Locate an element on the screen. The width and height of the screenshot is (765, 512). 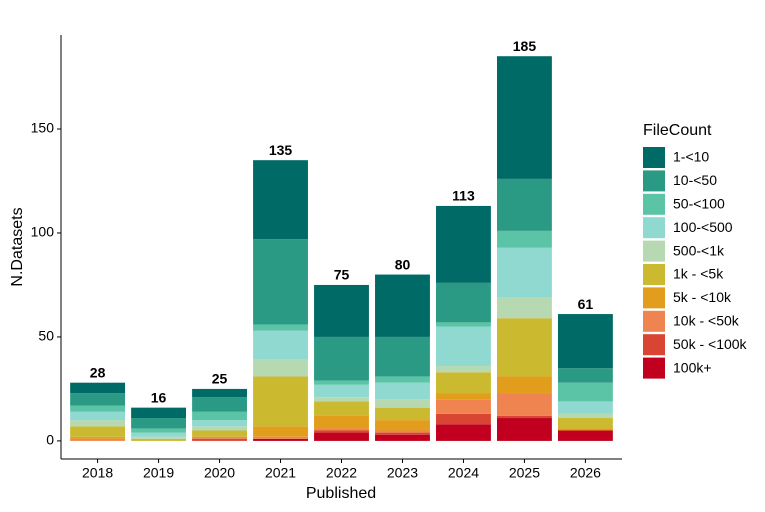
total-label: 61 is located at coordinates (586, 304).